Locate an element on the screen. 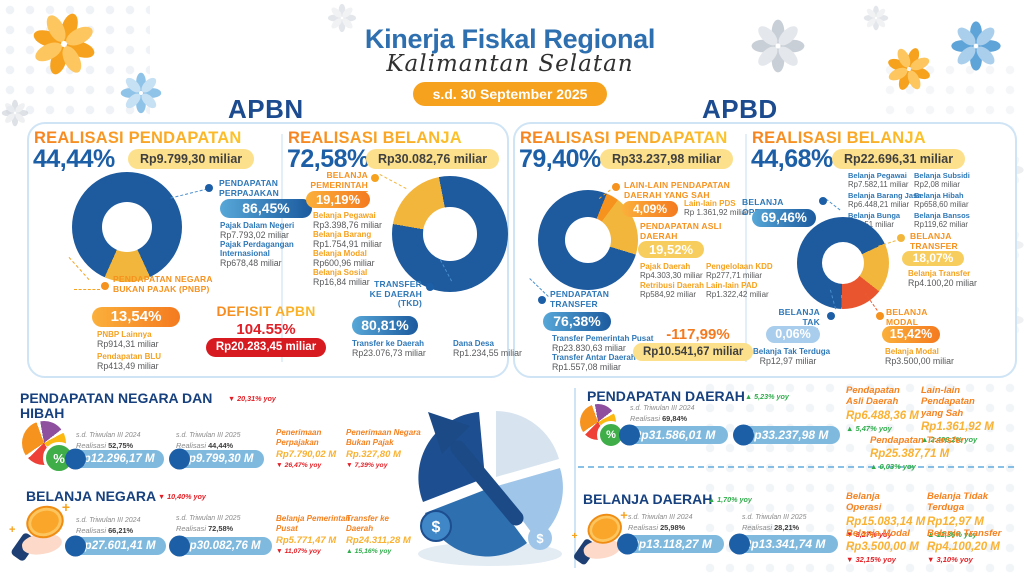 This screenshot has height=576, width=1024. defisit-label: DEFISIT APBN is located at coordinates (266, 311).